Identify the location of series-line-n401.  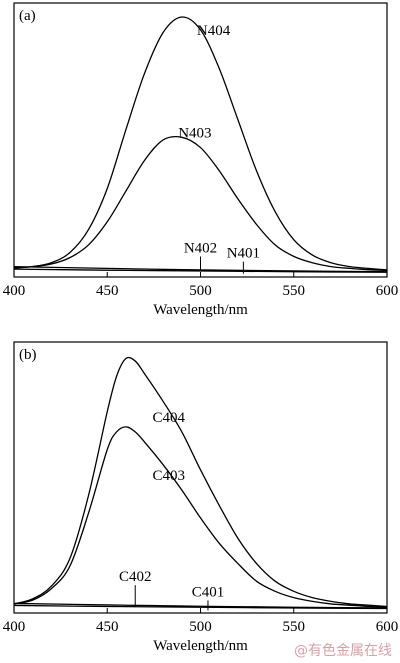
(200, 270).